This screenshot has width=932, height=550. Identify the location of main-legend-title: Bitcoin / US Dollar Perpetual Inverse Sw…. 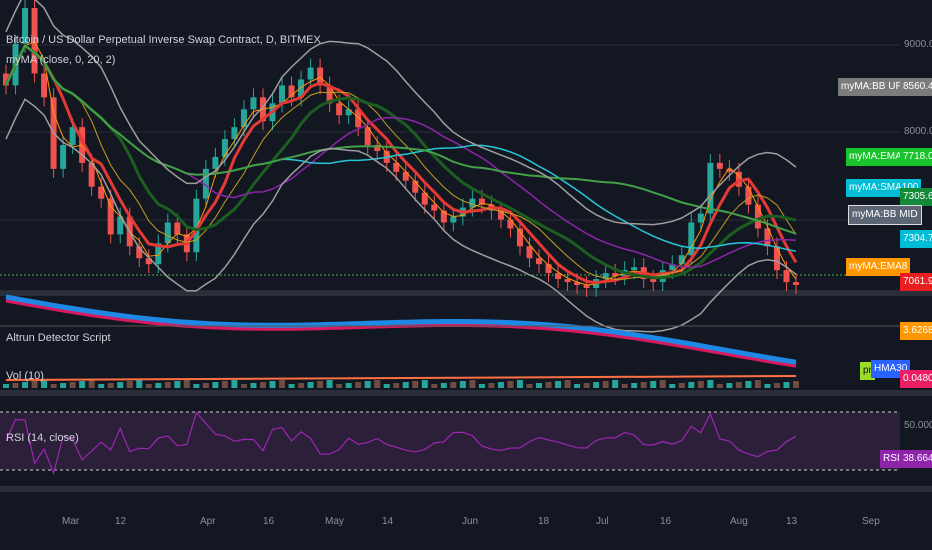
(163, 40).